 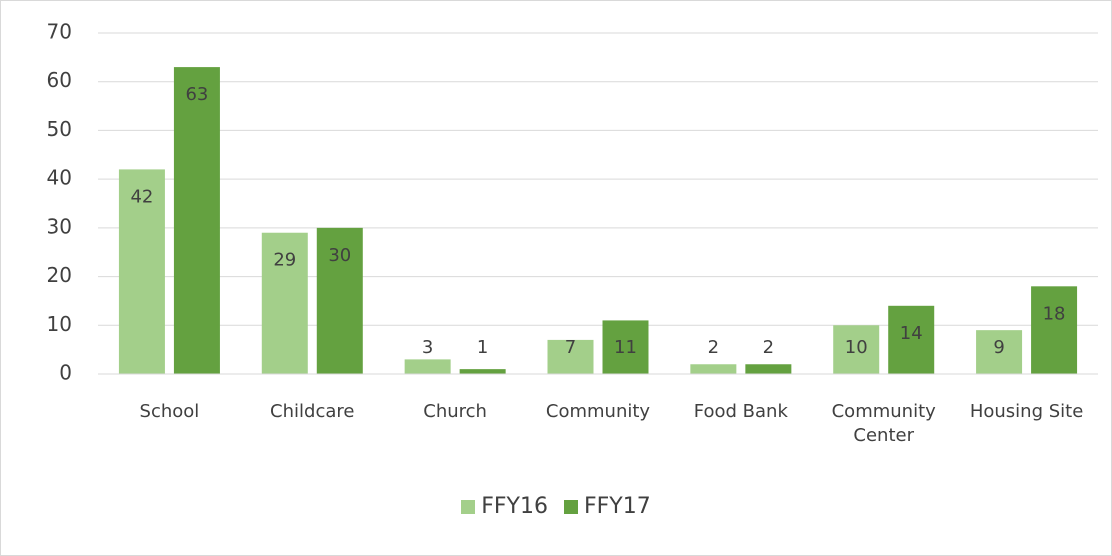 I want to click on legend-item: FFY17, so click(x=607, y=506).